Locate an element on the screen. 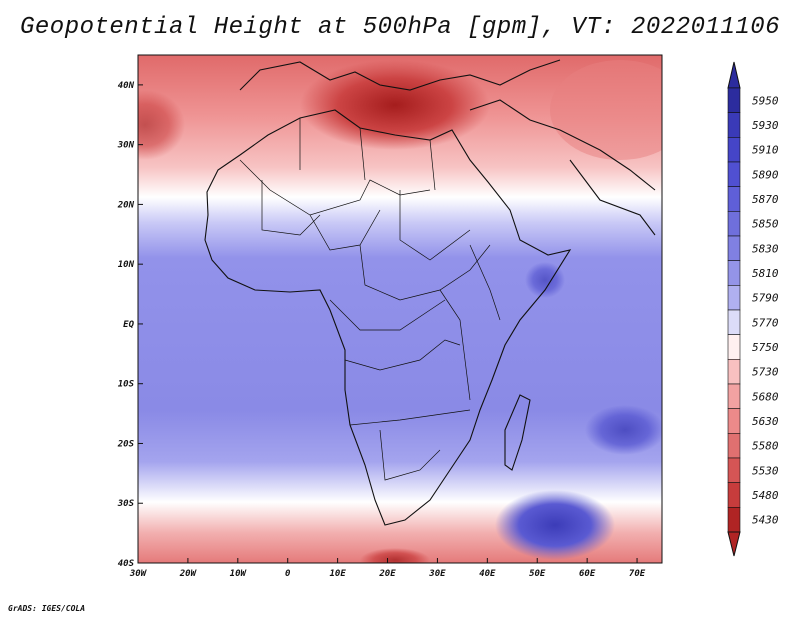 This screenshot has width=800, height=618. legend-level-label: 5580 is located at coordinates (765, 446).